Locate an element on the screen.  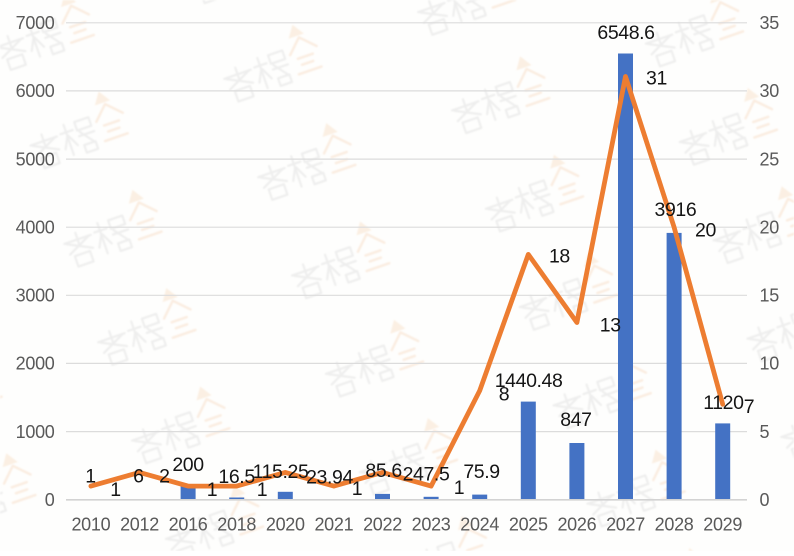
svg-text: 15 is located at coordinates (770, 296).